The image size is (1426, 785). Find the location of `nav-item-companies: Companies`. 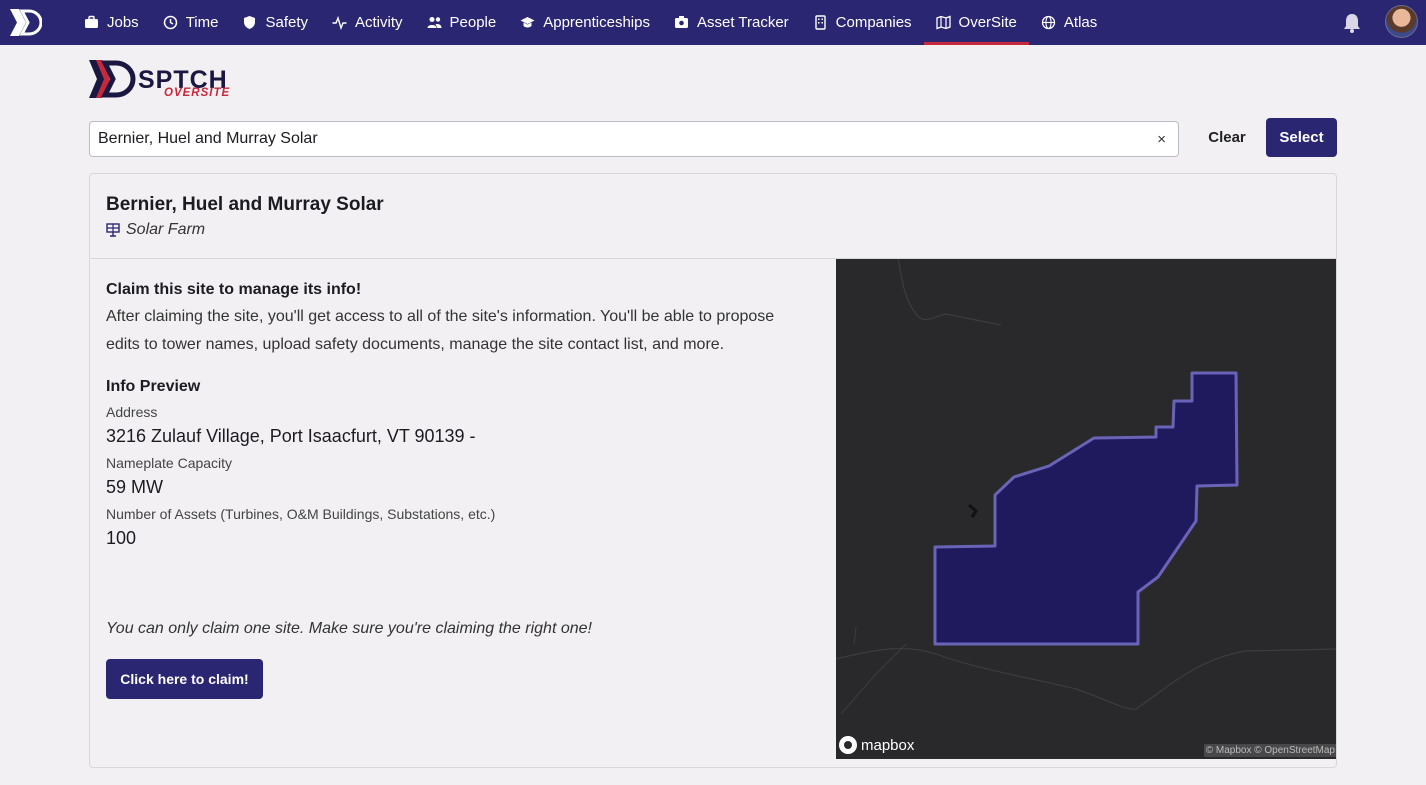

nav-item-companies: Companies is located at coordinates (862, 22).